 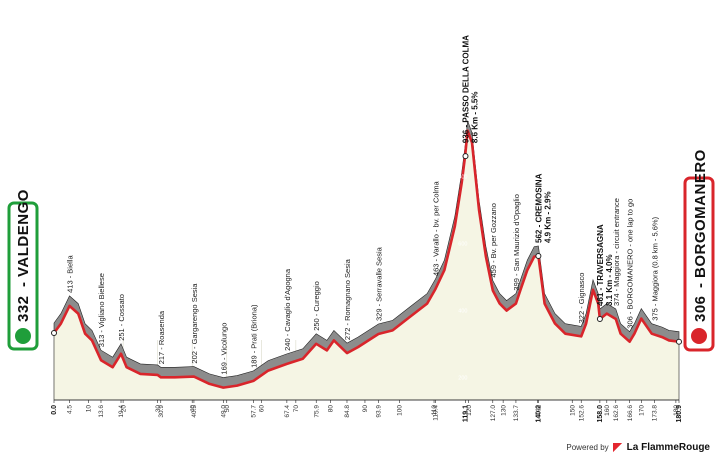 What do you see at coordinates (616, 413) in the screenshot?
I see `km-tick-label-35: 162.6` at bounding box center [616, 413].